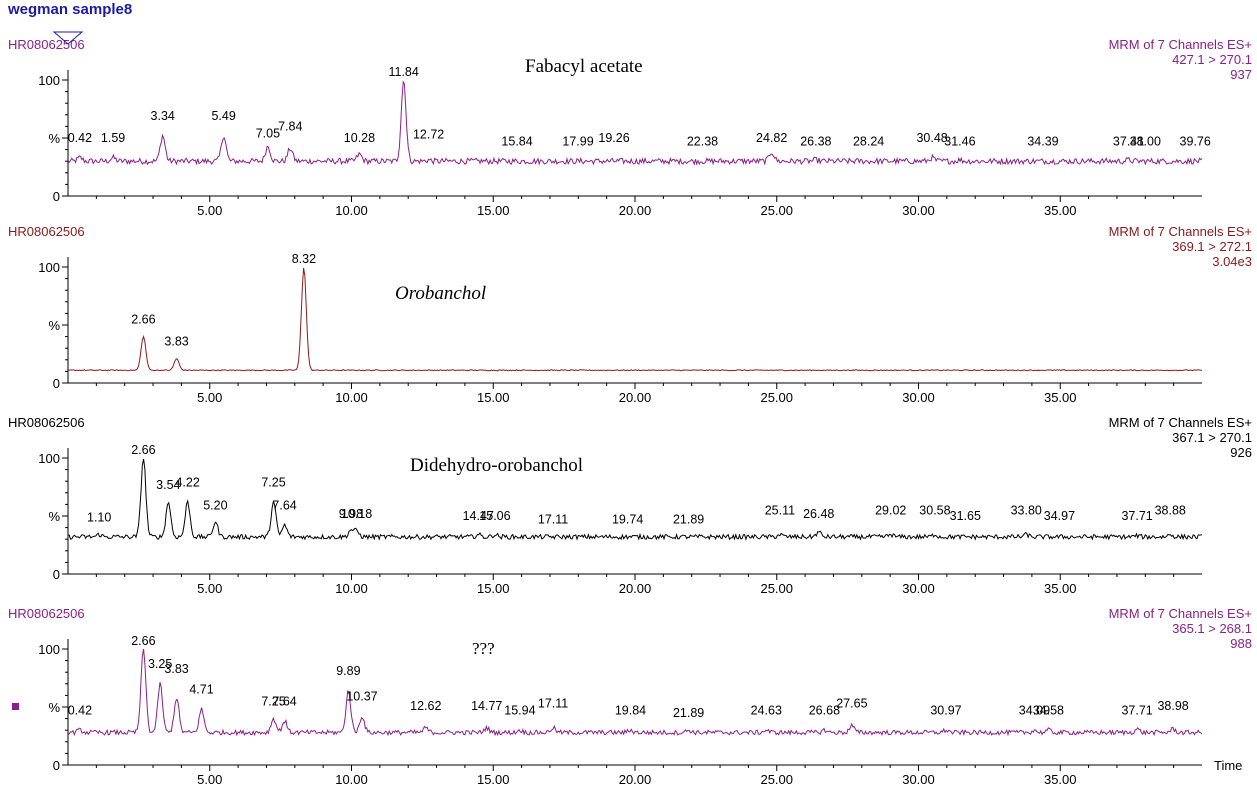  I want to click on peak-label: 29.02, so click(890, 510).